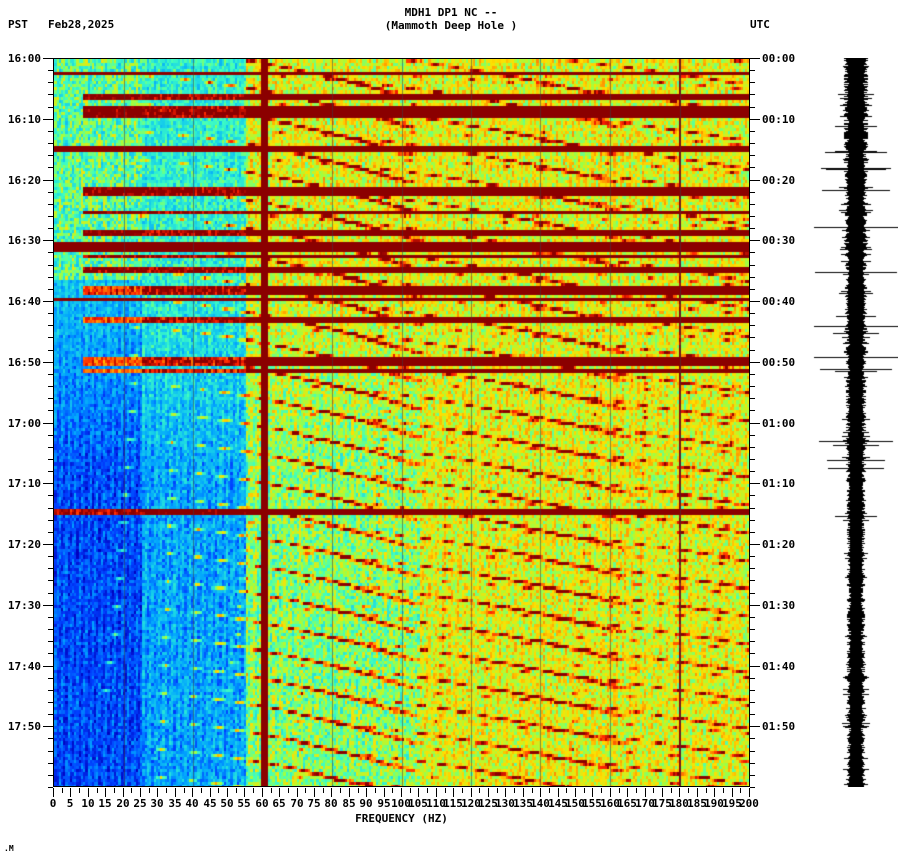 The height and width of the screenshot is (864, 902). I want to click on freq-axis-label: 5, so click(70, 803).